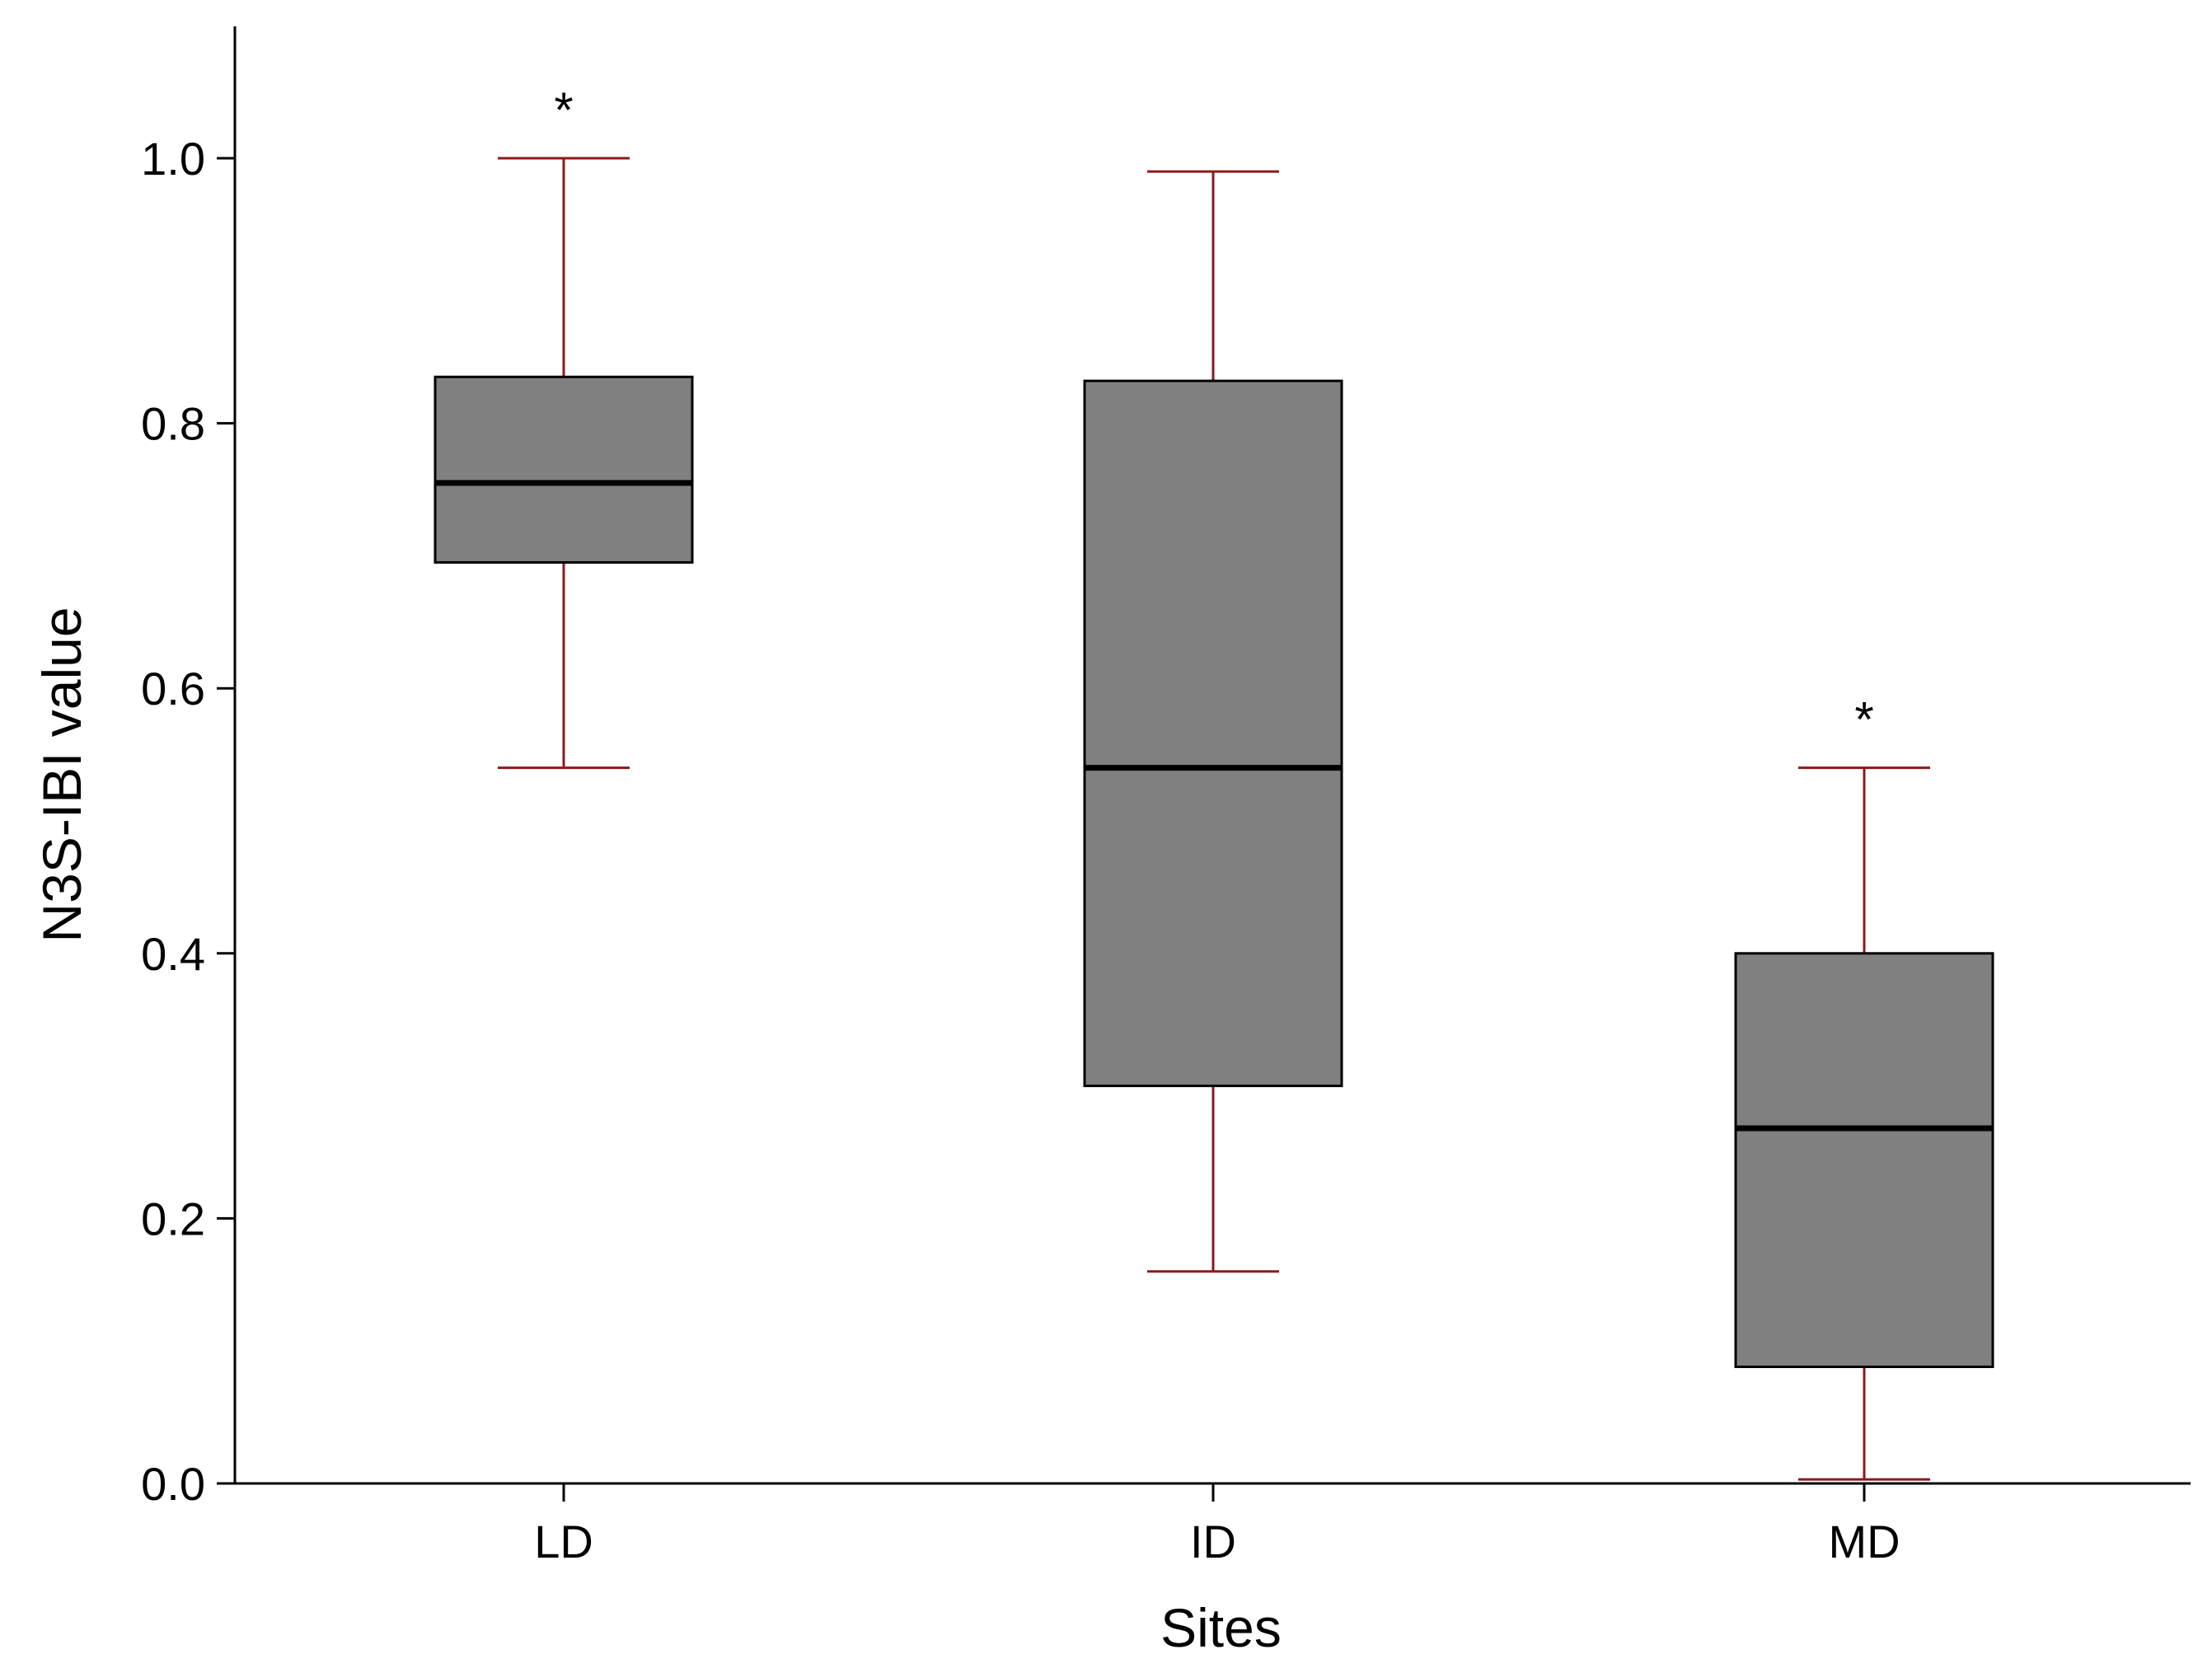 Image resolution: width=2212 pixels, height=1673 pixels. I want to click on x-tick-label: MD, so click(1864, 1542).